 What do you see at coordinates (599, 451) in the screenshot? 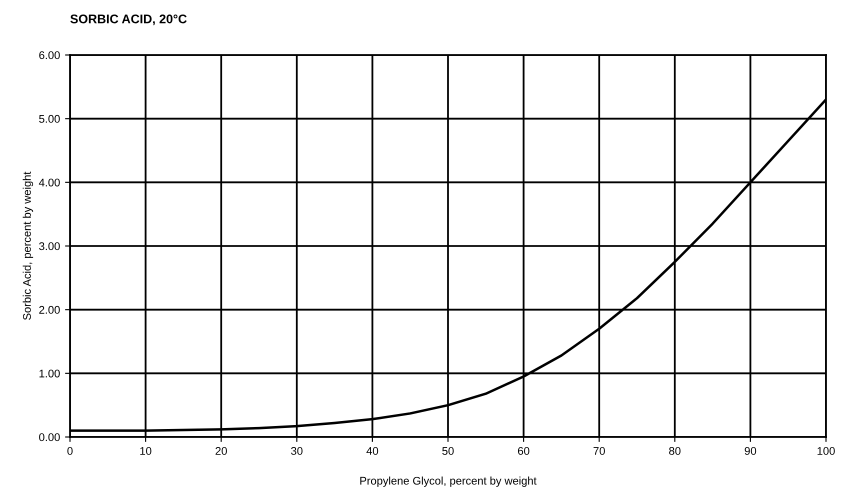
I see `x-tick-label: 70` at bounding box center [599, 451].